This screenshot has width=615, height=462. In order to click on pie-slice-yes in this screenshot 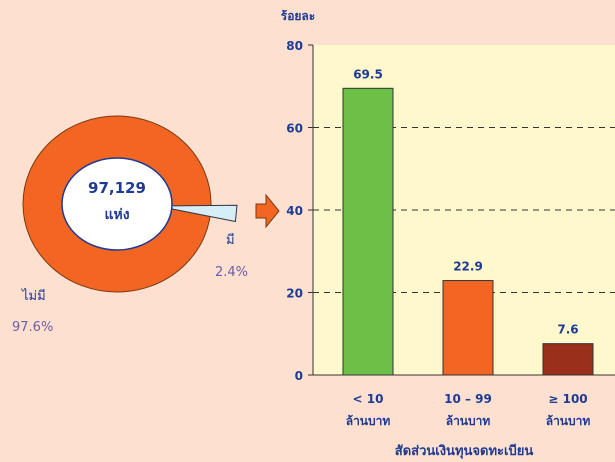, I will do `click(197, 213)`.